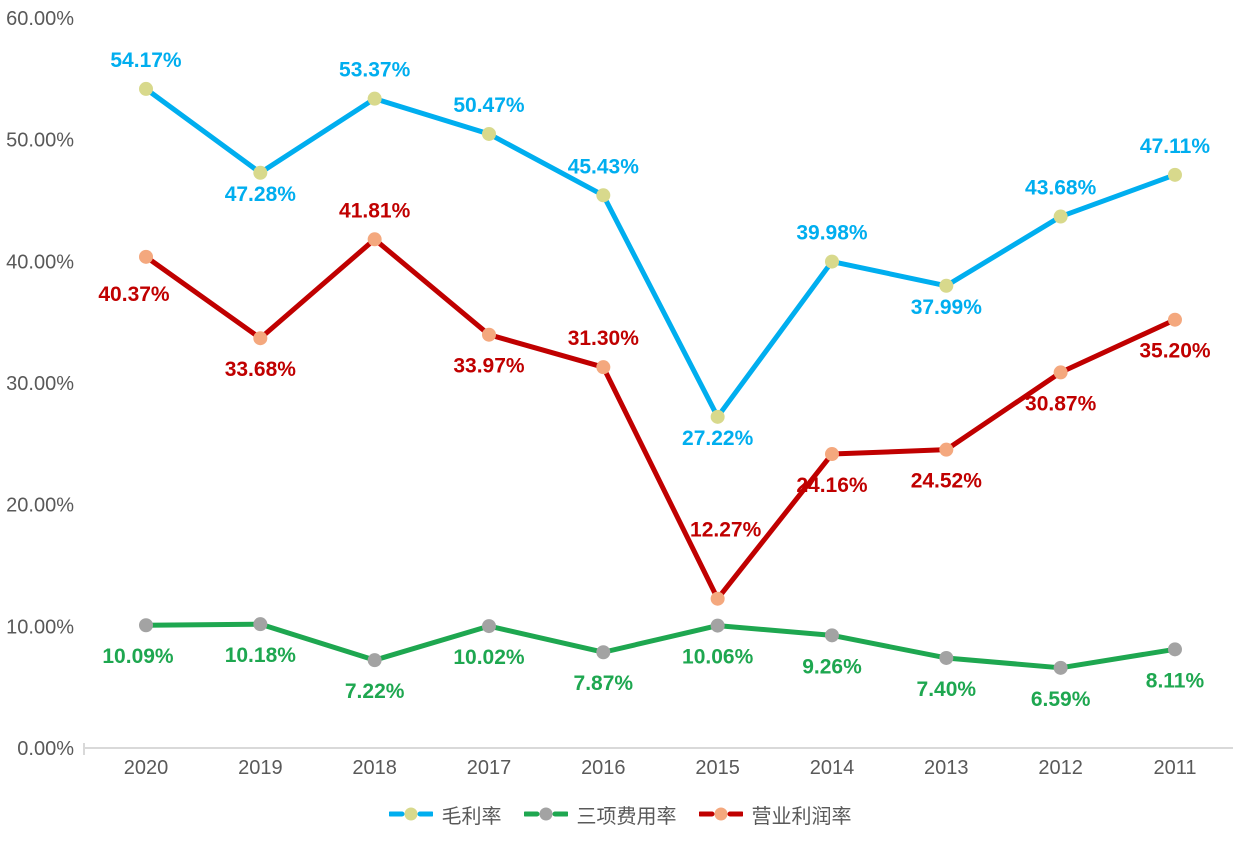  Describe the element at coordinates (489, 768) in the screenshot. I see `x-tick-label: 2017` at that location.